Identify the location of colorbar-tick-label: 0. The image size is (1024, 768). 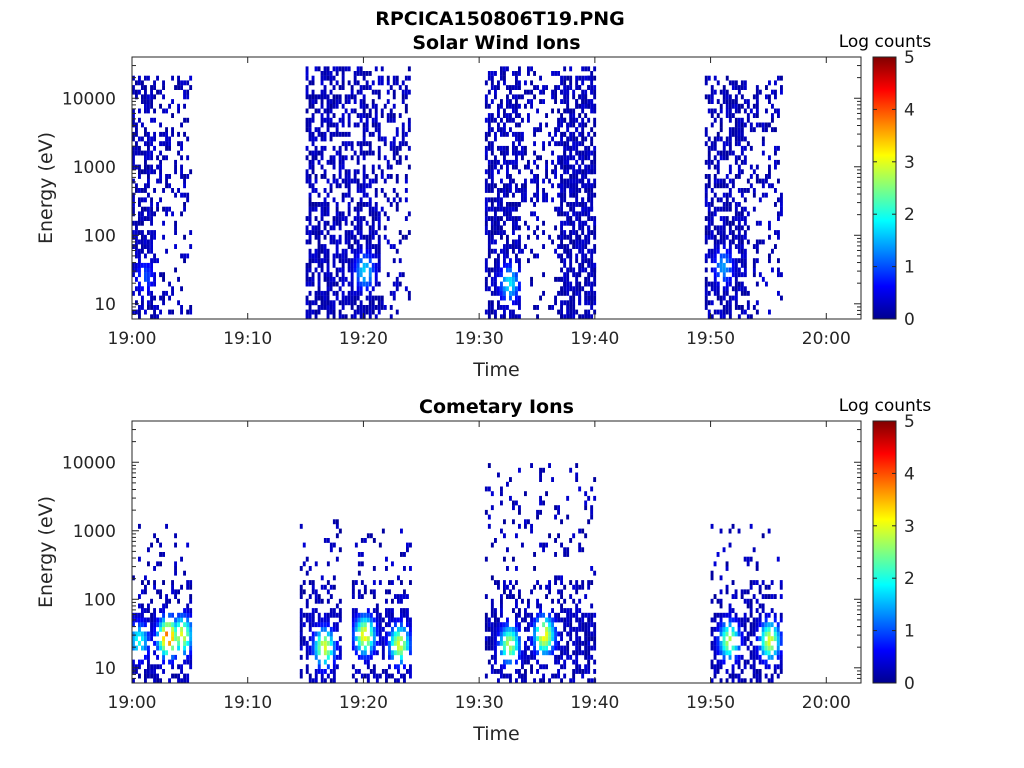
(909, 320).